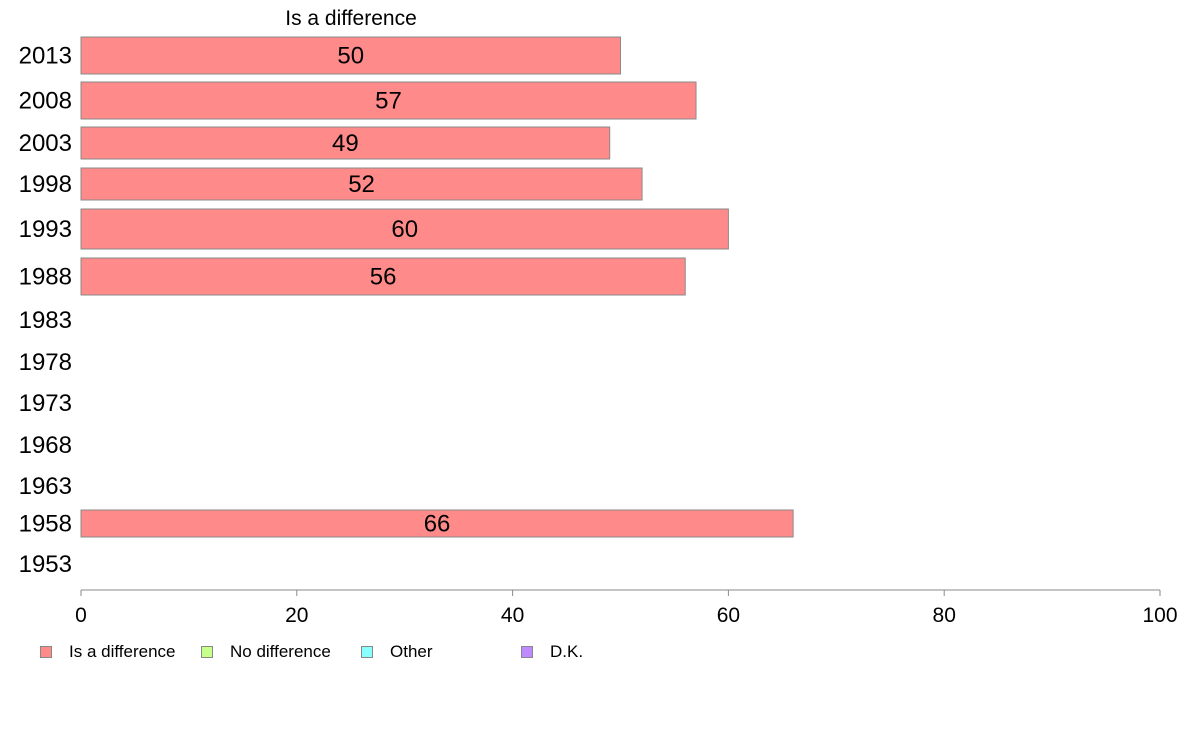 The width and height of the screenshot is (1188, 736). I want to click on category-label: 2013, so click(45, 56).